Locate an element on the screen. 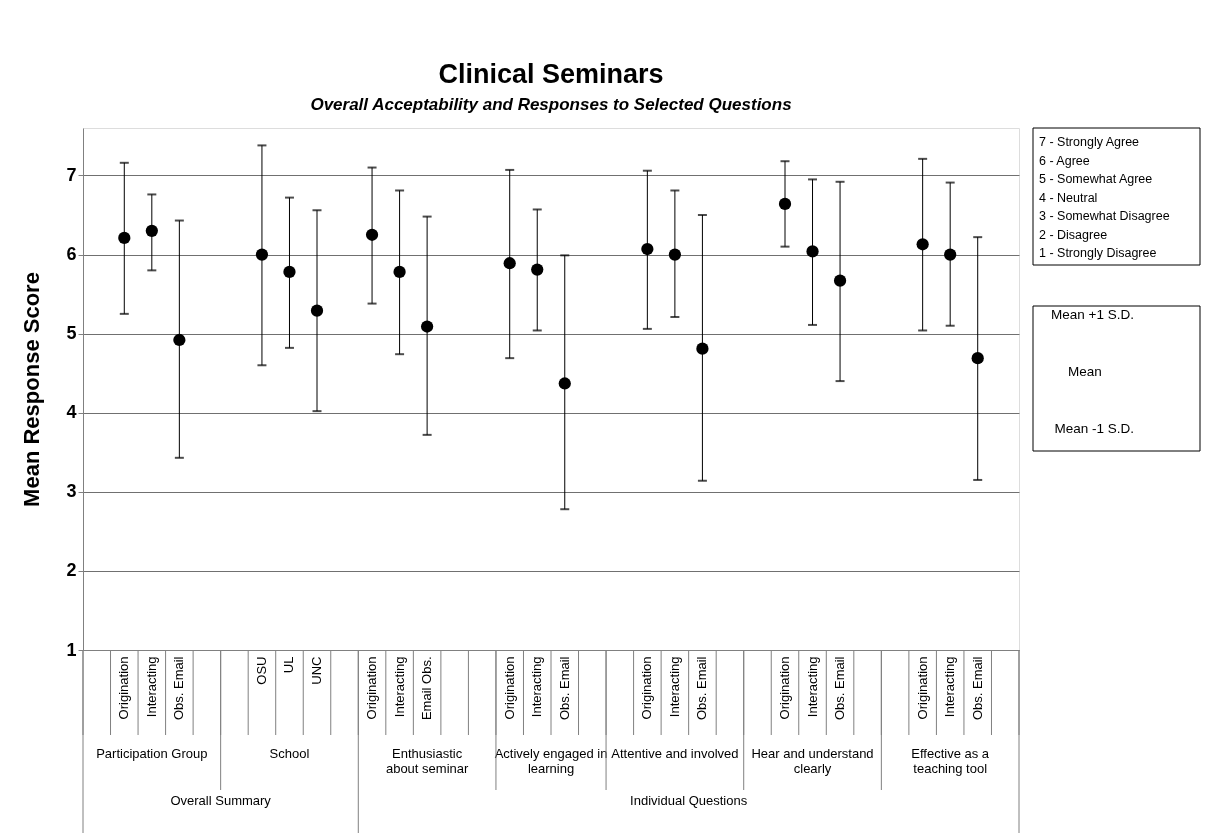 This screenshot has width=1207, height=833. x-tick-label: OSU is located at coordinates (261, 670).